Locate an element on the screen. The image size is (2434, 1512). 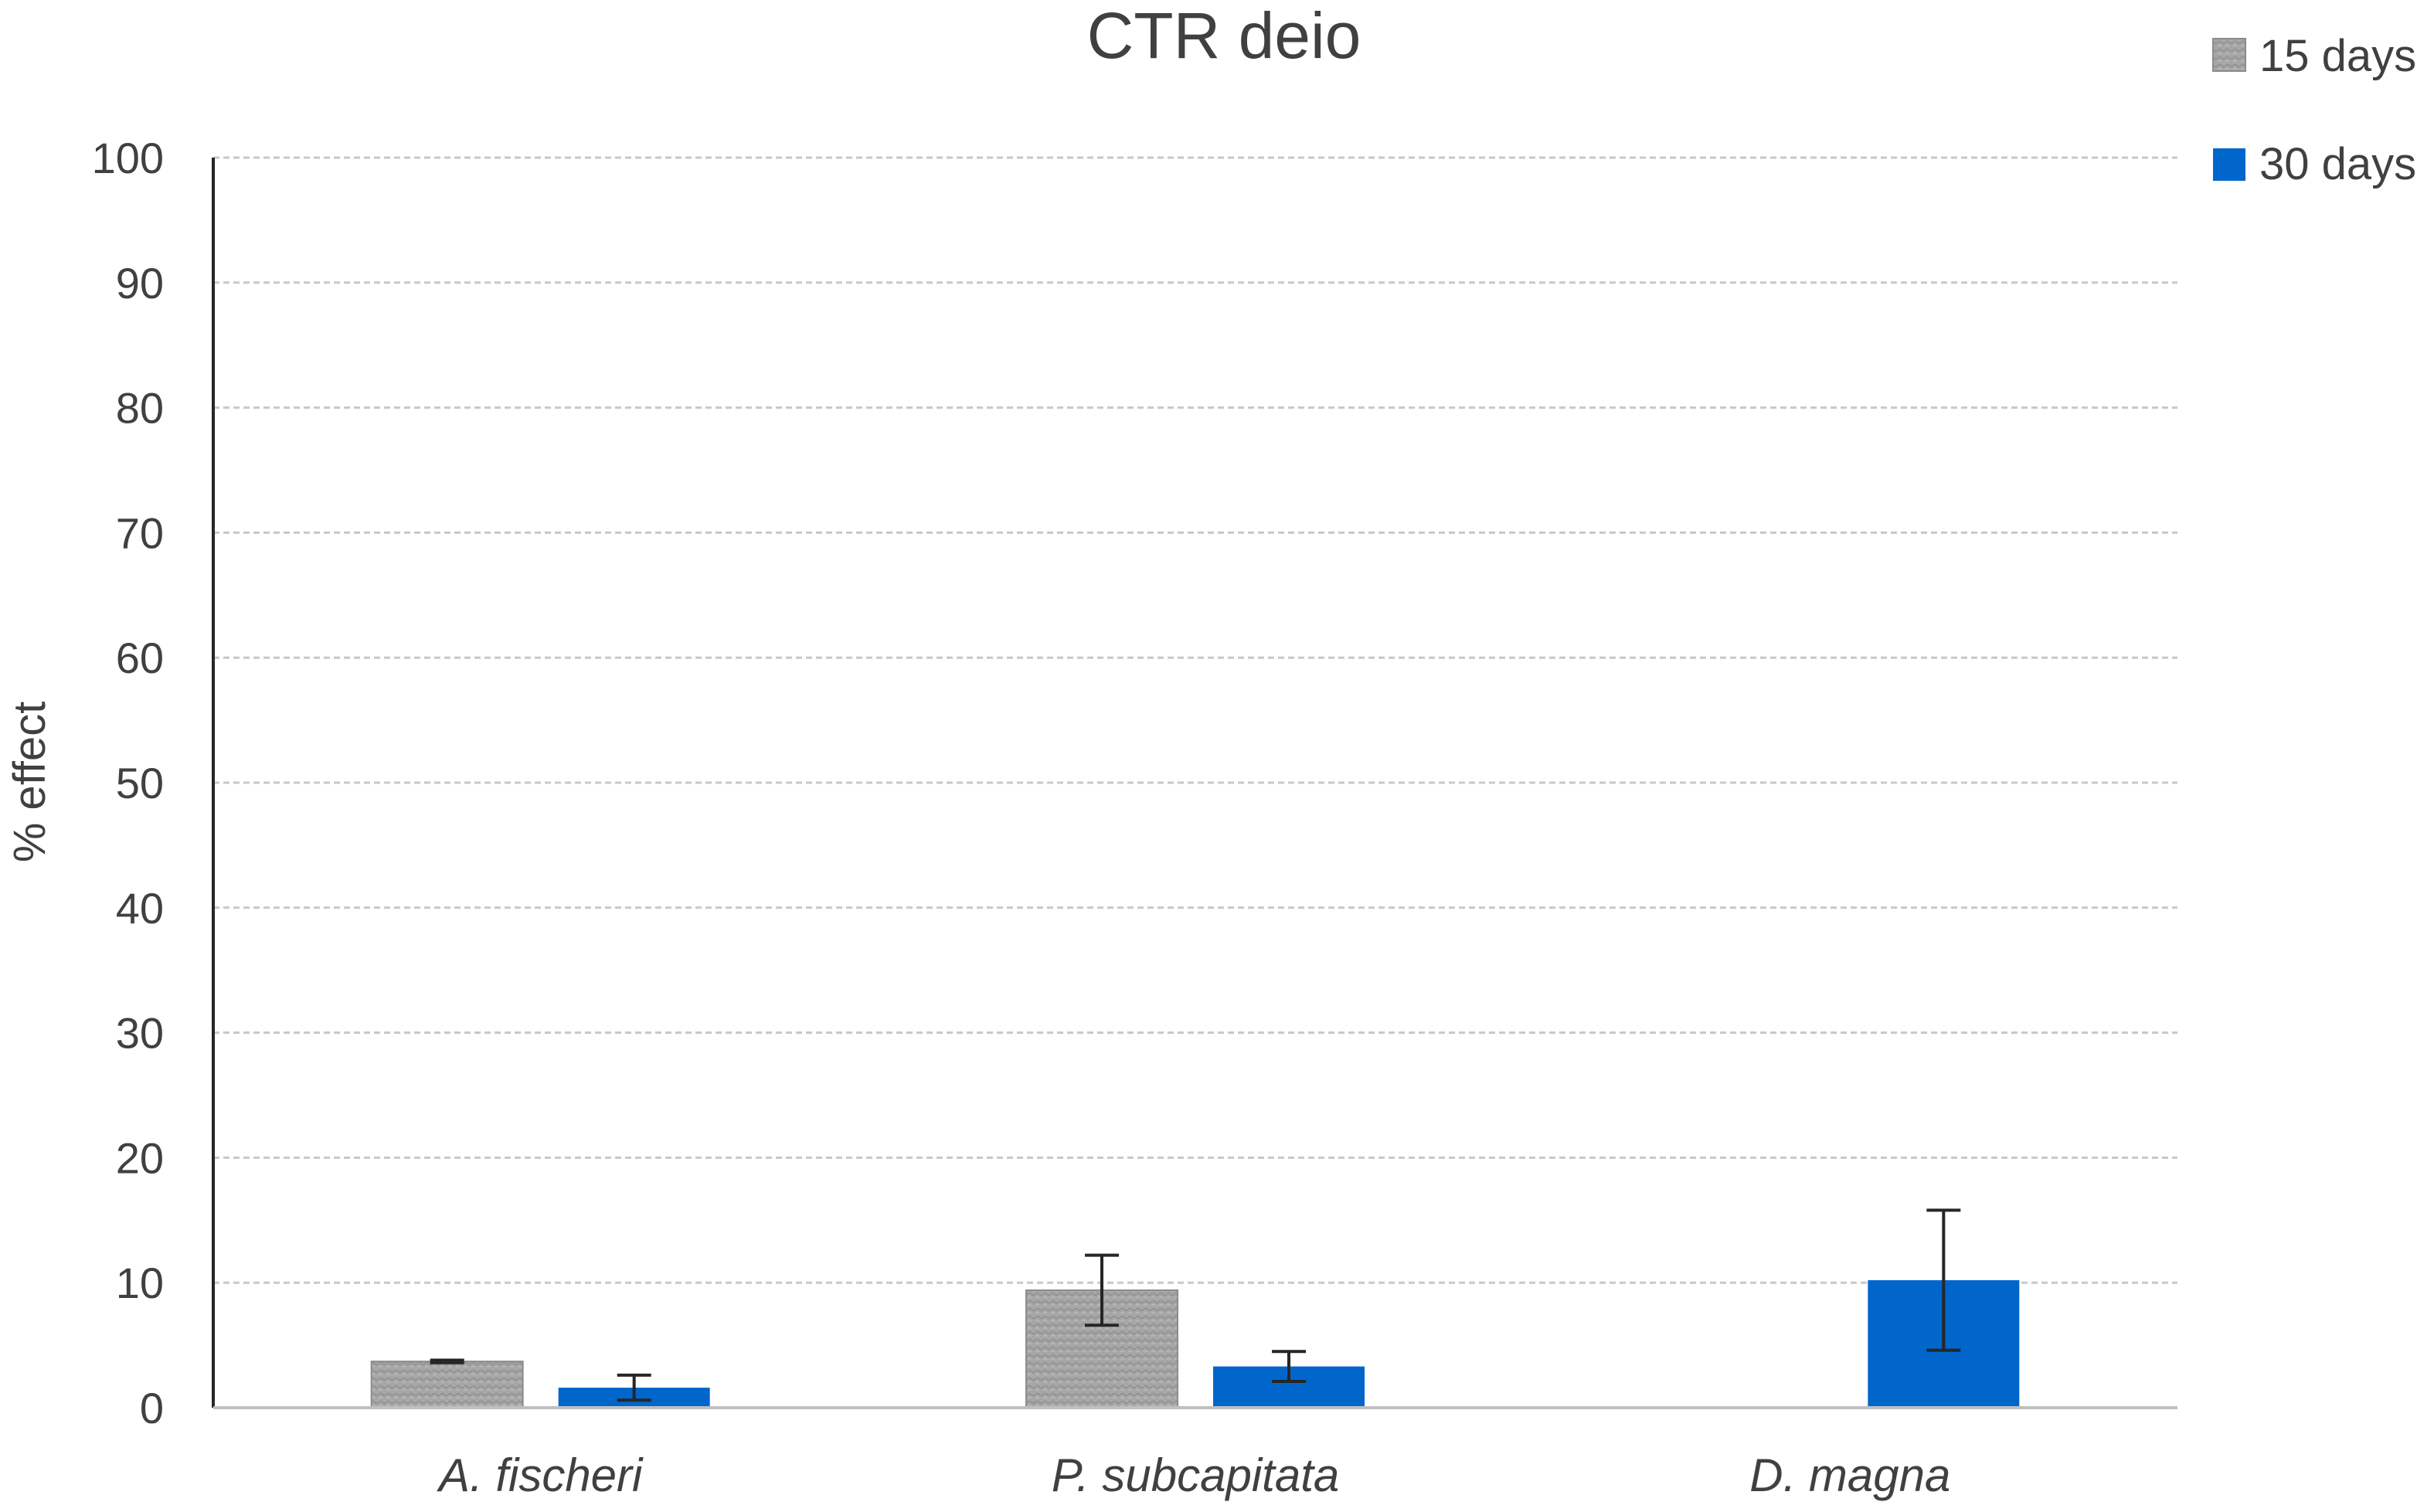
error-bars is located at coordinates (1195, 1305).